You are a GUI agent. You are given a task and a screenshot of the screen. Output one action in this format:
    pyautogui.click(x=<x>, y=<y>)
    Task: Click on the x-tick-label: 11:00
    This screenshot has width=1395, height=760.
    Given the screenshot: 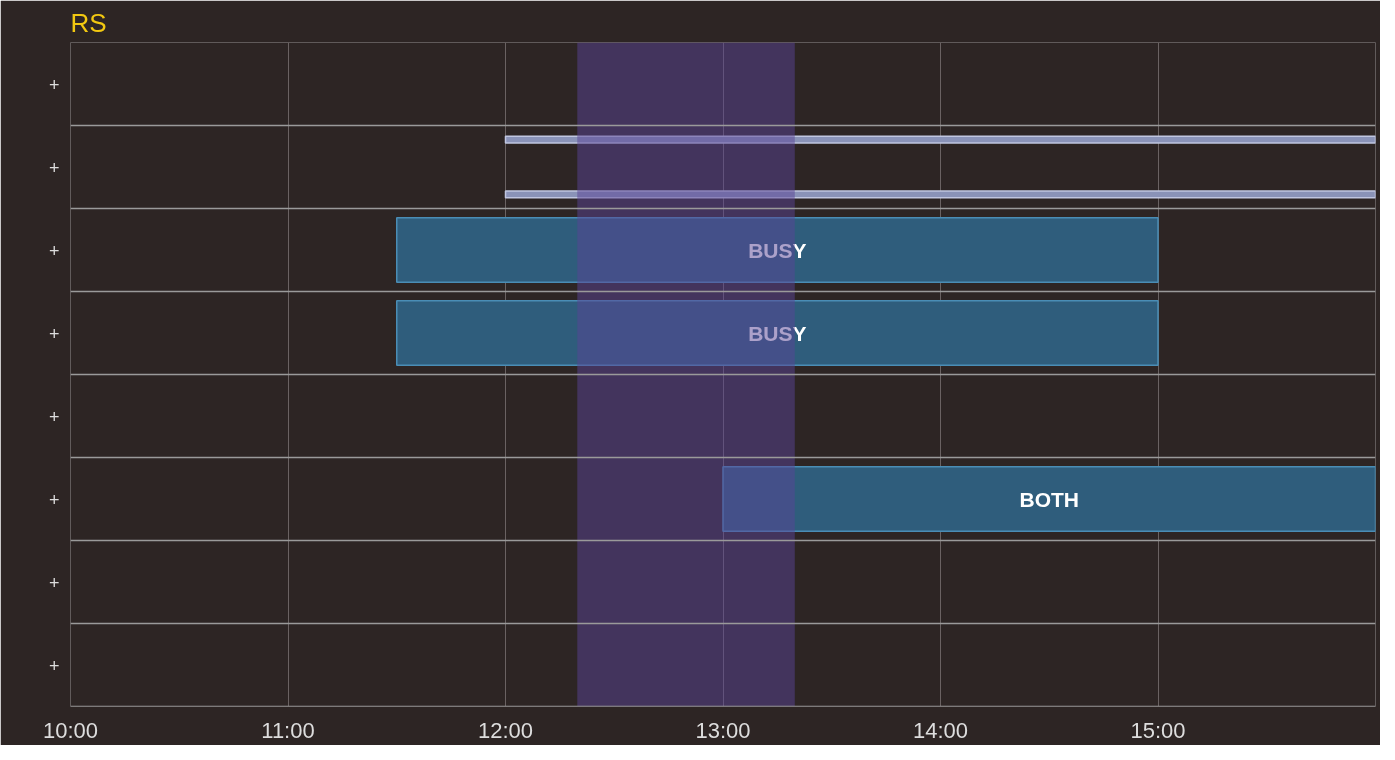 What is the action you would take?
    pyautogui.click(x=288, y=730)
    